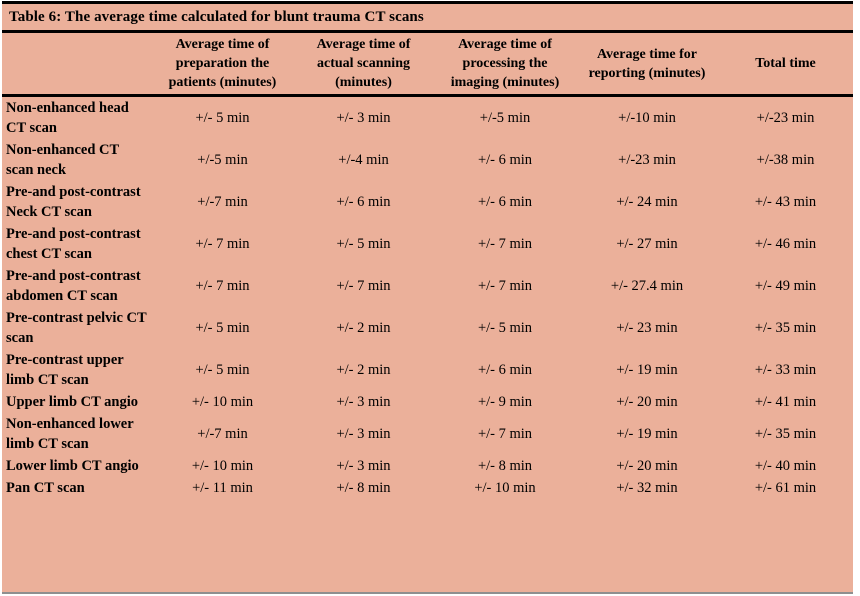 The height and width of the screenshot is (596, 860). What do you see at coordinates (73, 286) in the screenshot?
I see `scan-type-cell: Pre-and post-contrast abdomen CT scan` at bounding box center [73, 286].